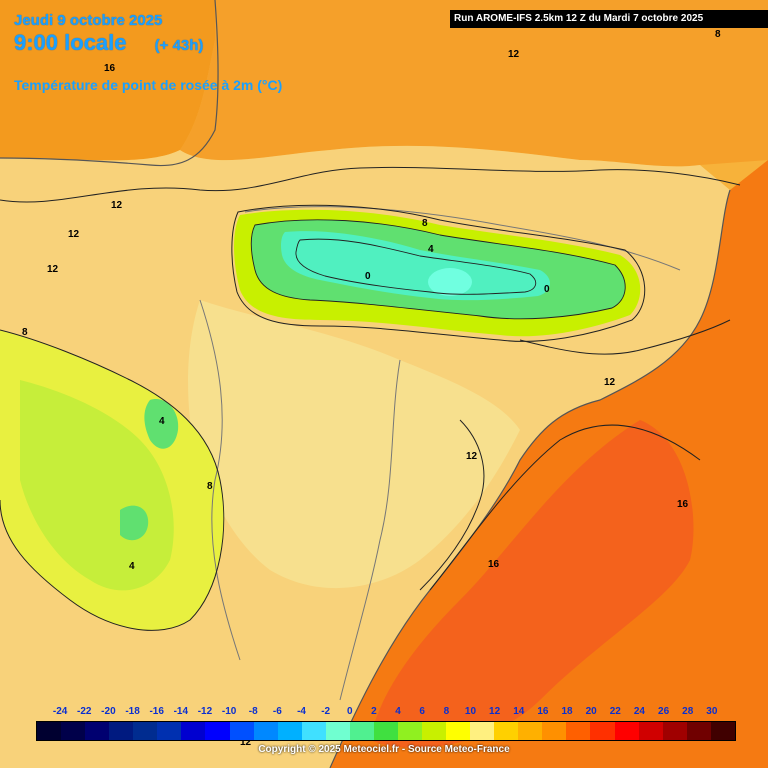 Image resolution: width=768 pixels, height=768 pixels. Describe the element at coordinates (350, 711) in the screenshot. I see `colorbar-tick-label: 0` at that location.